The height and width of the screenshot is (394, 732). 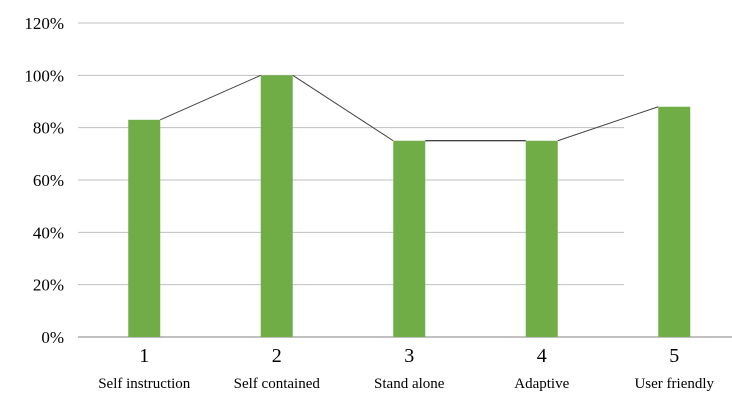 I want to click on x-tick-label: Self contained, so click(x=277, y=384).